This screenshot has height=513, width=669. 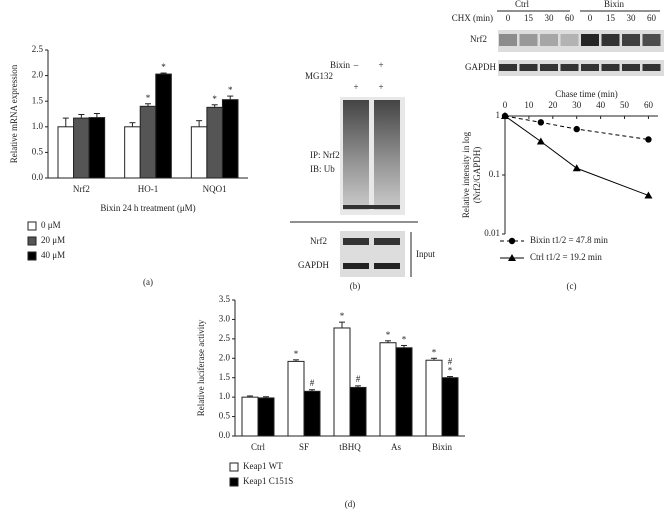 I want to click on blot-label: MG132, so click(x=319, y=76).